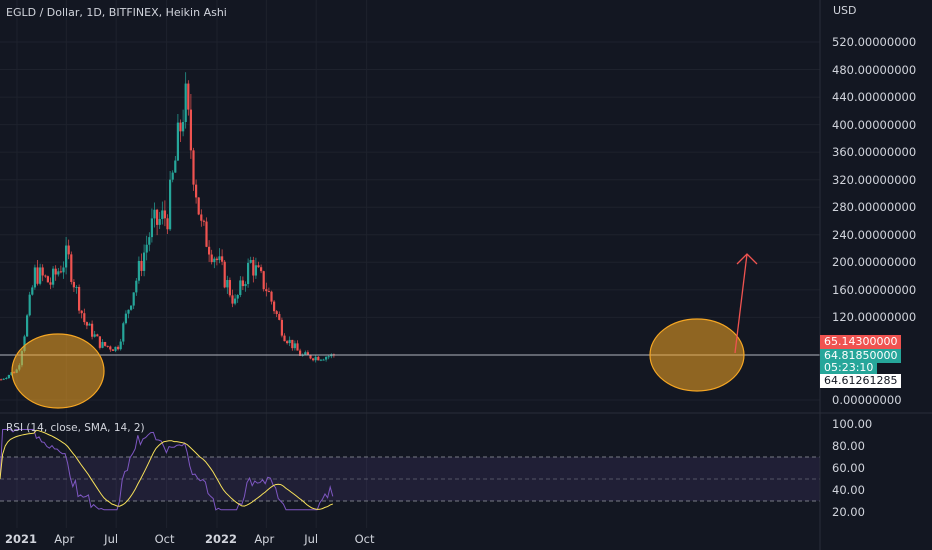 Image resolution: width=932 pixels, height=550 pixels. What do you see at coordinates (845, 10) in the screenshot?
I see `currency-label: USD` at bounding box center [845, 10].